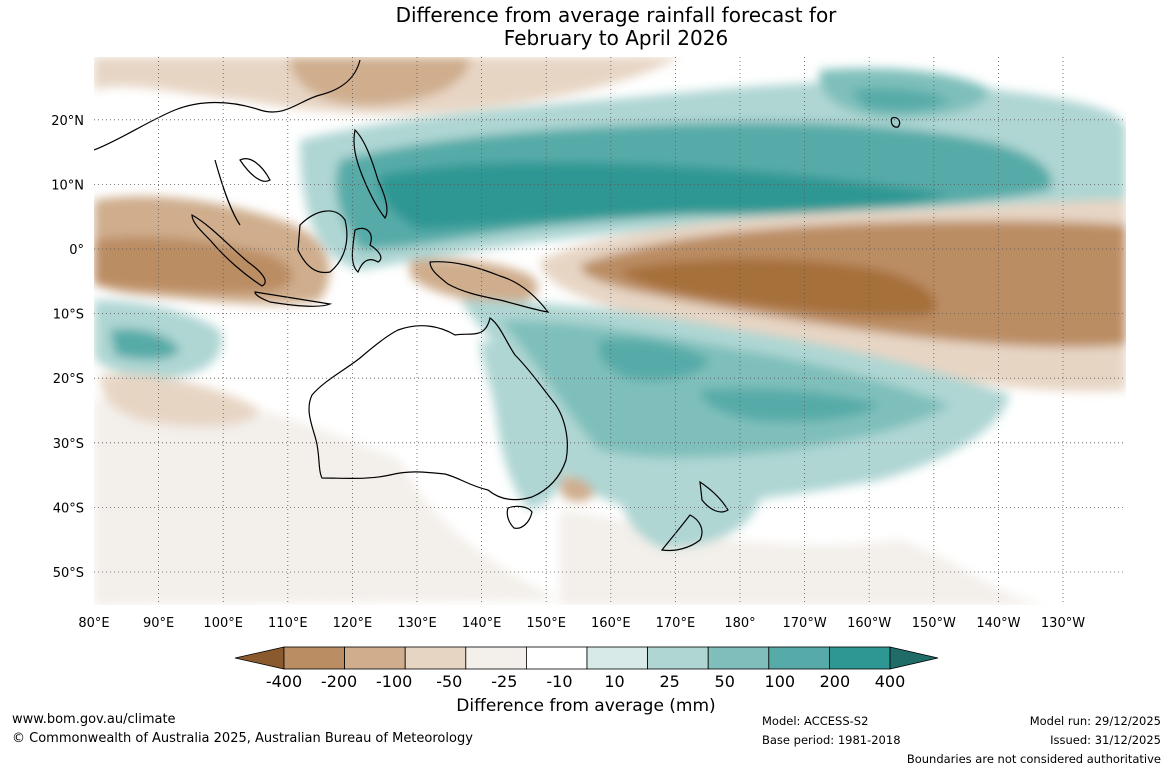 The height and width of the screenshot is (770, 1173). Describe the element at coordinates (676, 623) in the screenshot. I see `longitude-label: 170°E` at that location.